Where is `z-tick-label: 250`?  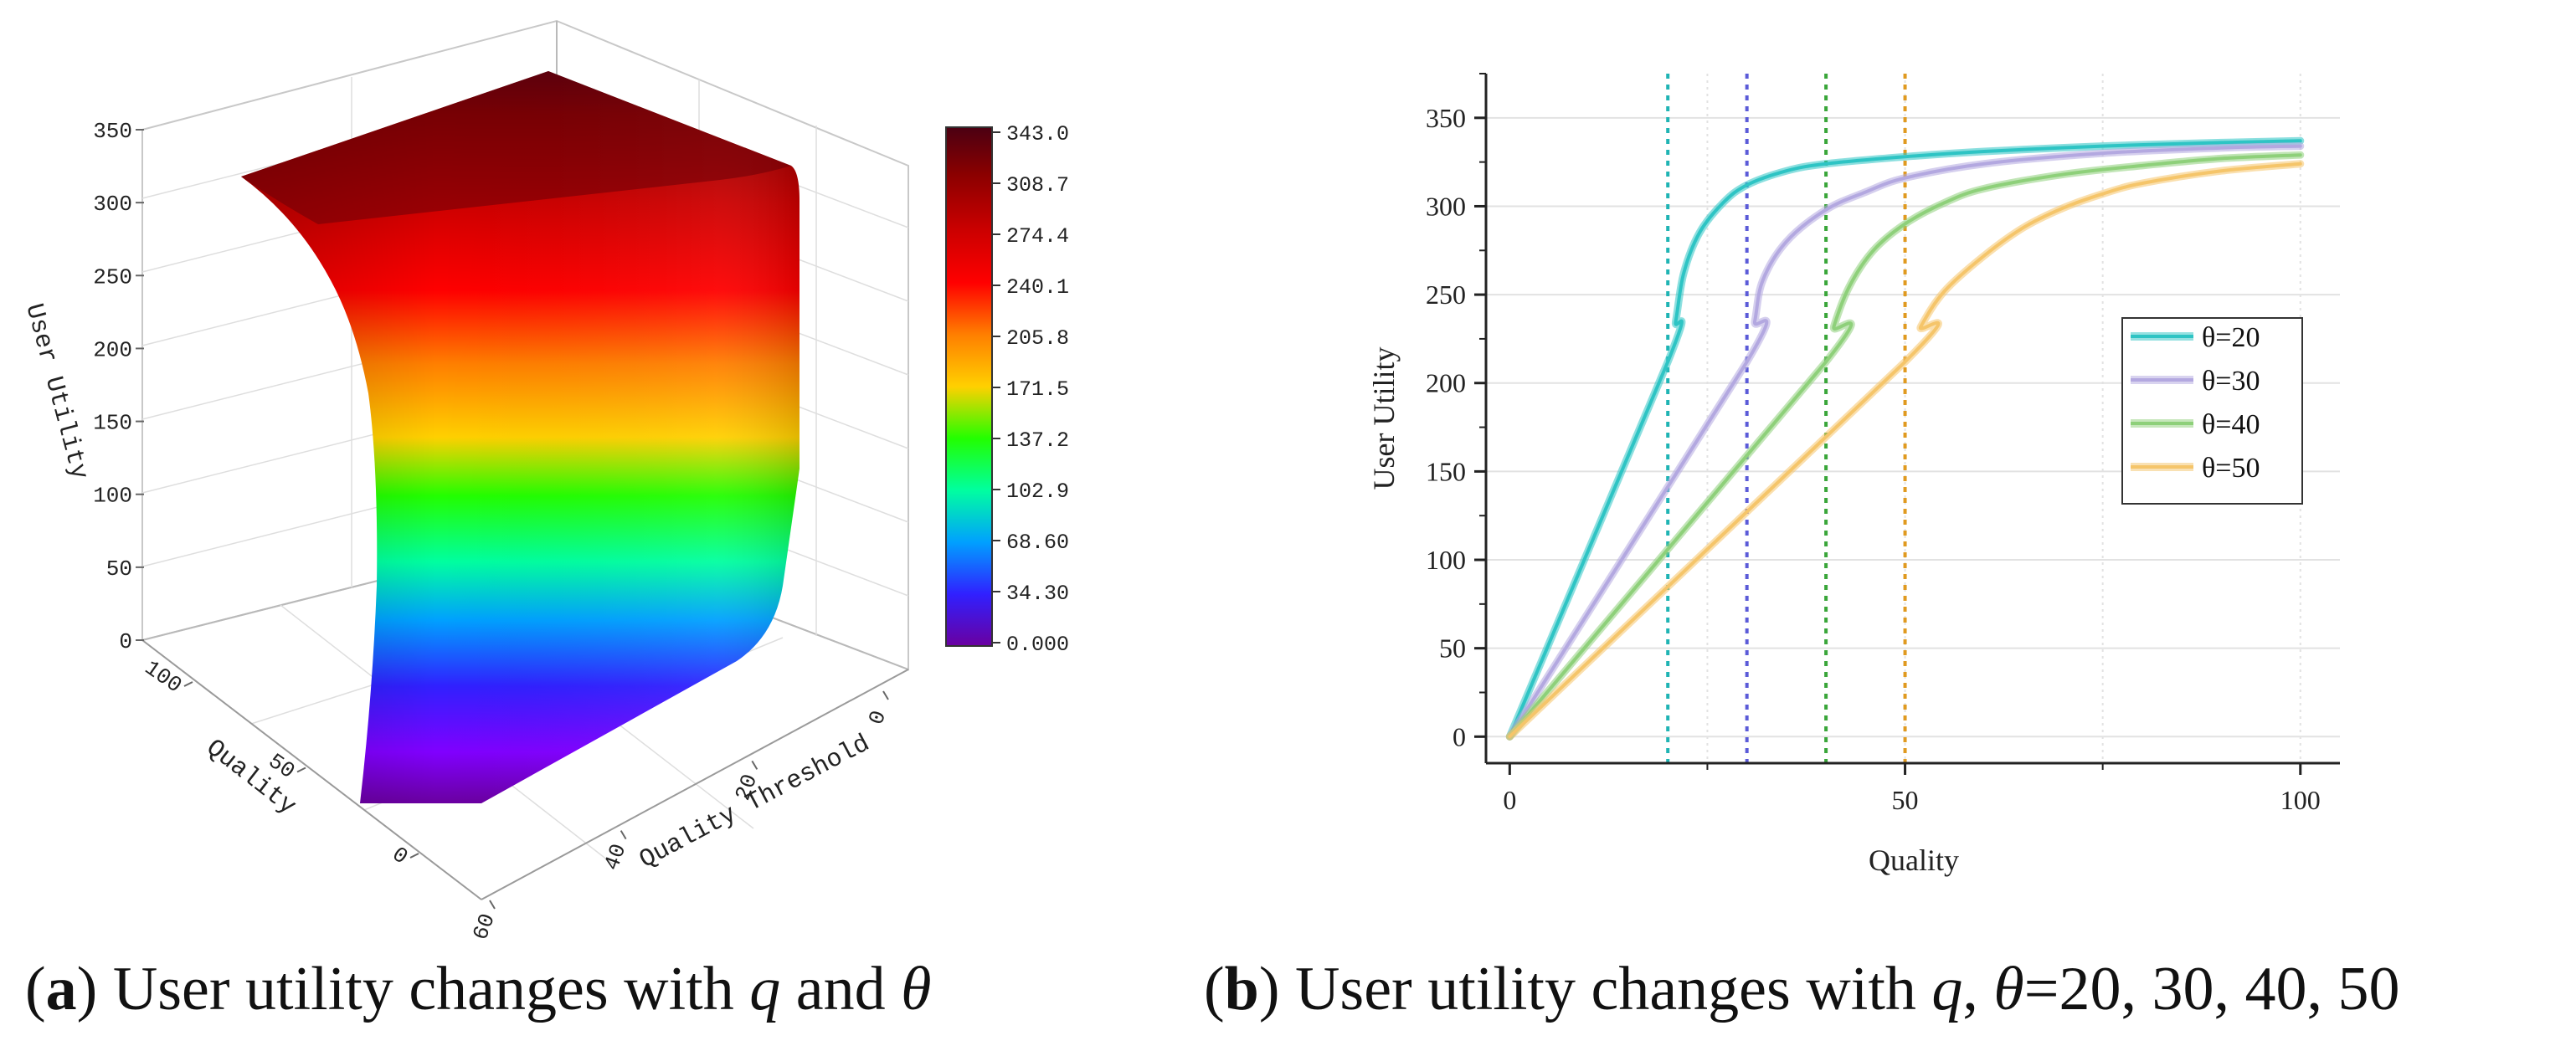
z-tick-label: 250 is located at coordinates (112, 277).